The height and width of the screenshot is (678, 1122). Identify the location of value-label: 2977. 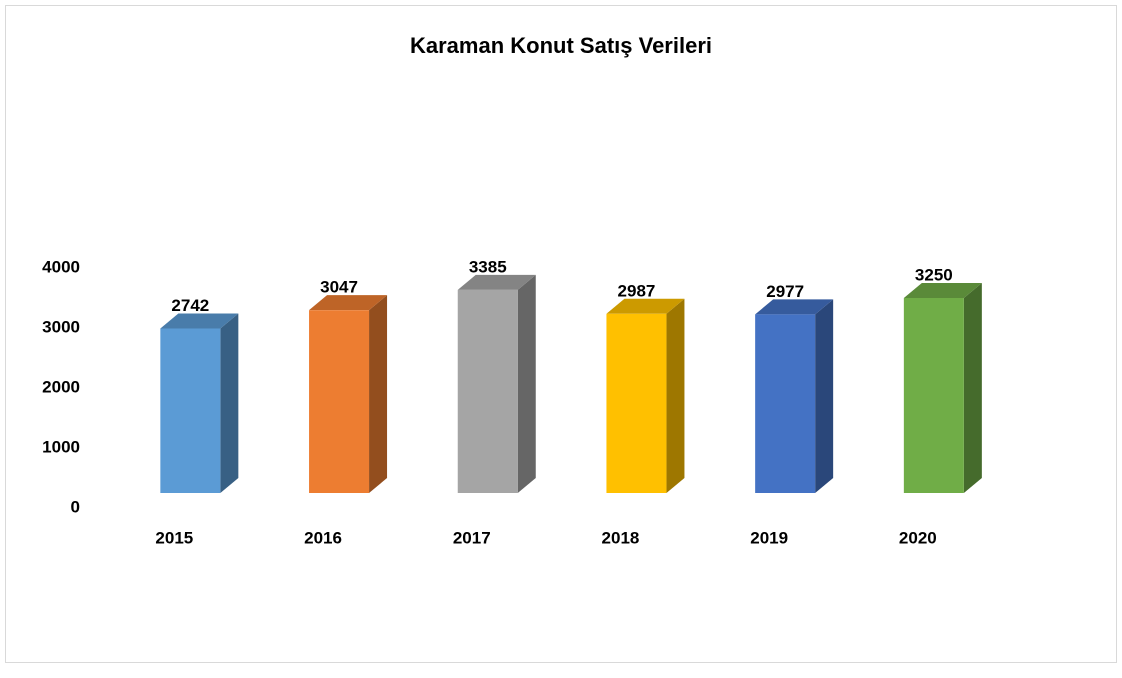
(785, 291).